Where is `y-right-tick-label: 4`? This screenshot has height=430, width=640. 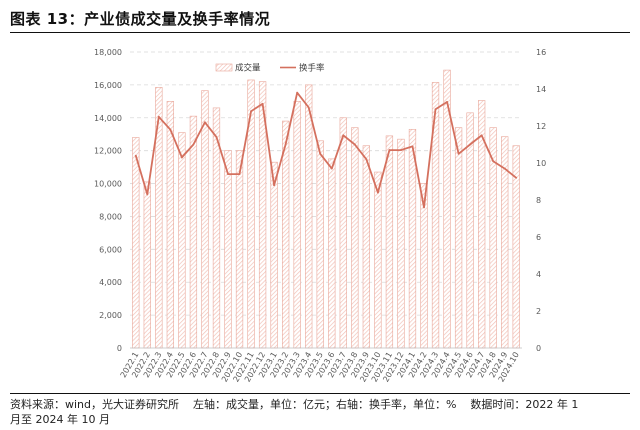 y-right-tick-label: 4 is located at coordinates (538, 274).